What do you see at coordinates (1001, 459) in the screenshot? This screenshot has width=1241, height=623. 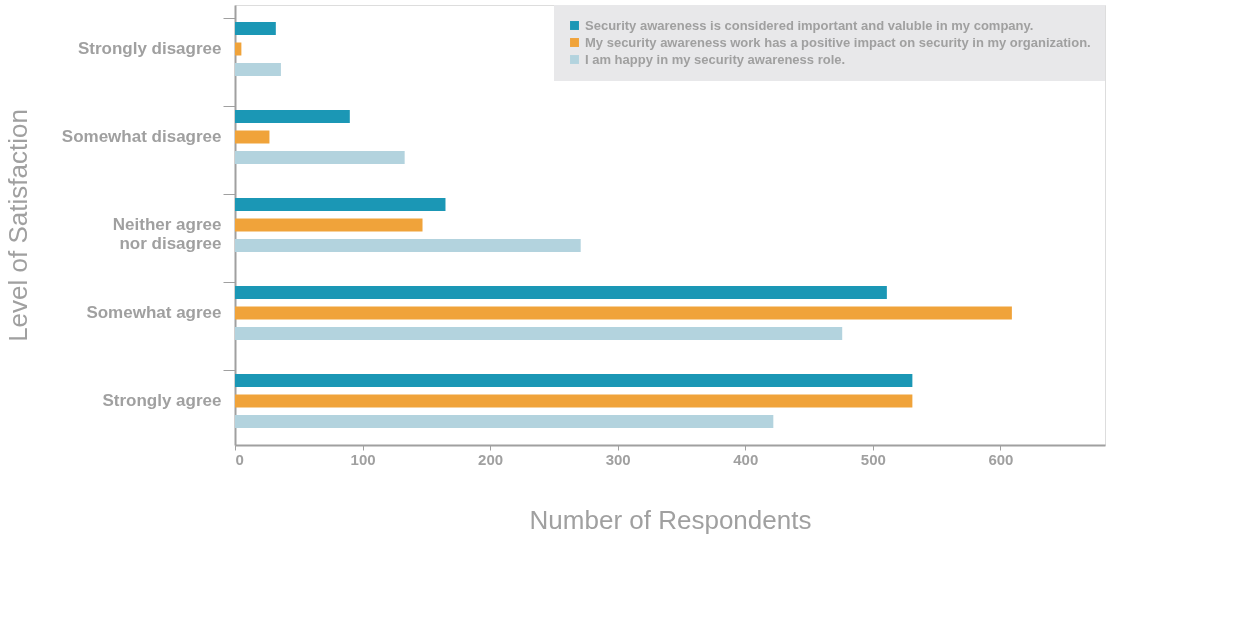 I see `x-tick-label: 600` at bounding box center [1001, 459].